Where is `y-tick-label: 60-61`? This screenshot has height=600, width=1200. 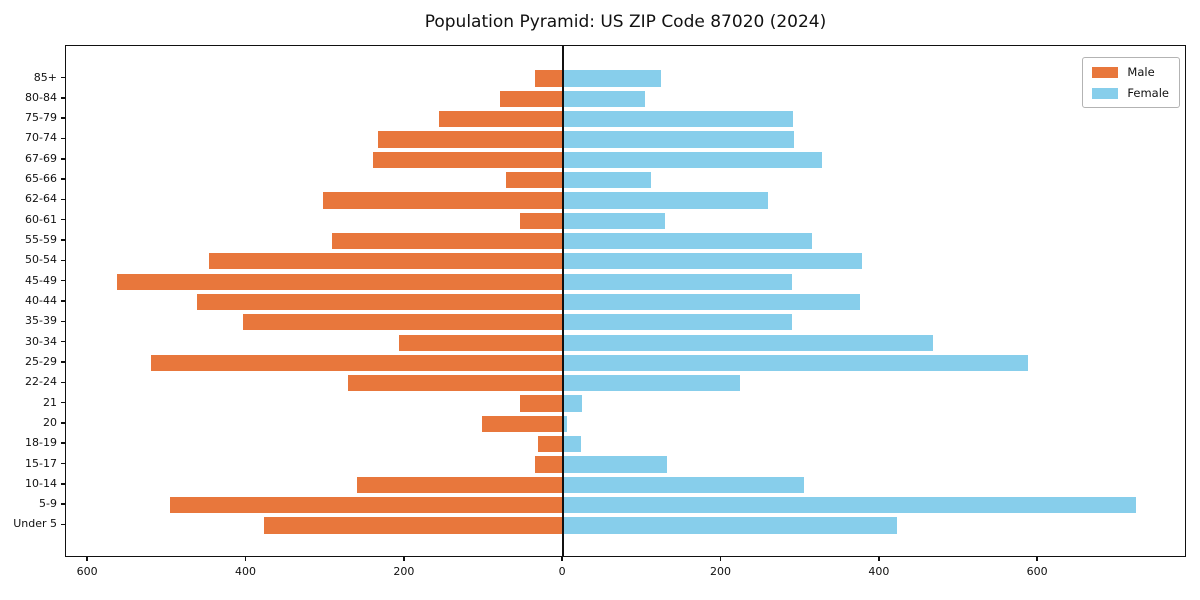 y-tick-label: 60-61 is located at coordinates (41, 219).